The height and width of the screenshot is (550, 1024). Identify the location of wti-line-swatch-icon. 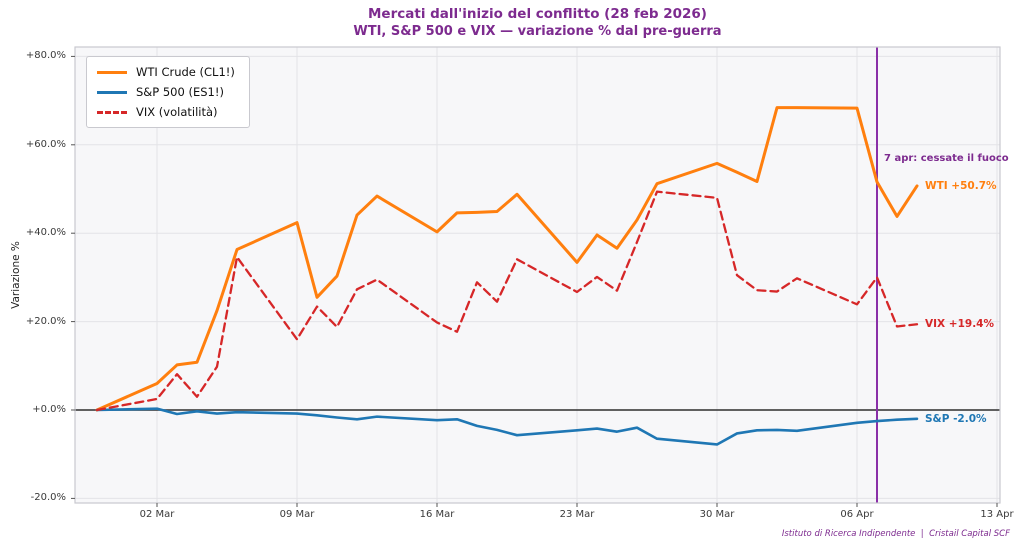
(112, 72).